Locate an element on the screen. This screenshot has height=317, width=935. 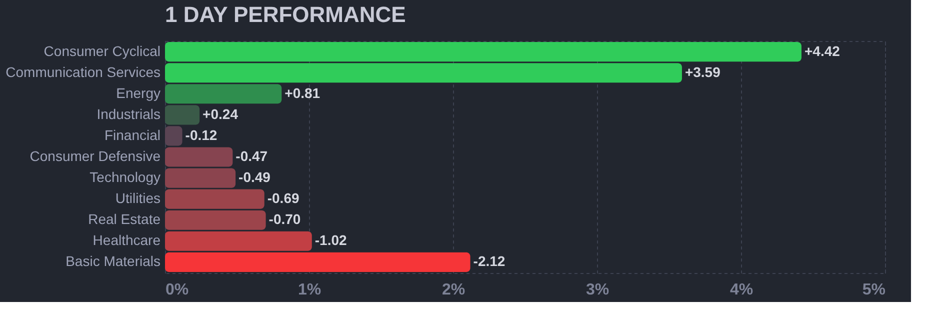
data-label: +0.24 is located at coordinates (220, 114).